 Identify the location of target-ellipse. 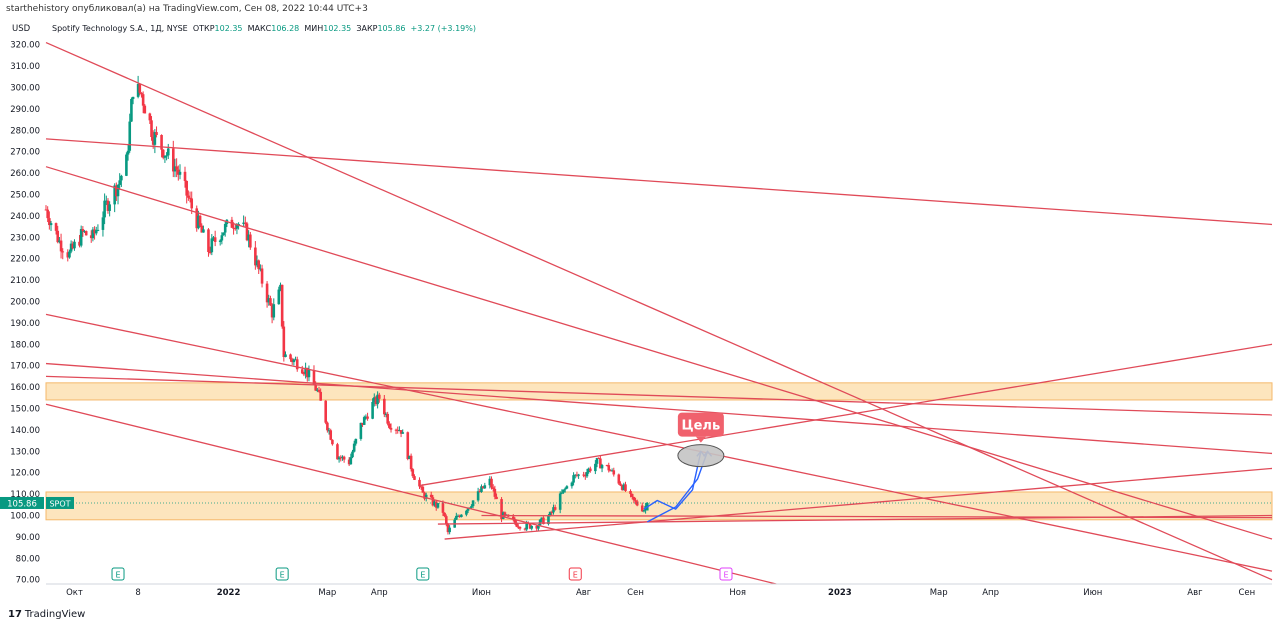
(701, 456).